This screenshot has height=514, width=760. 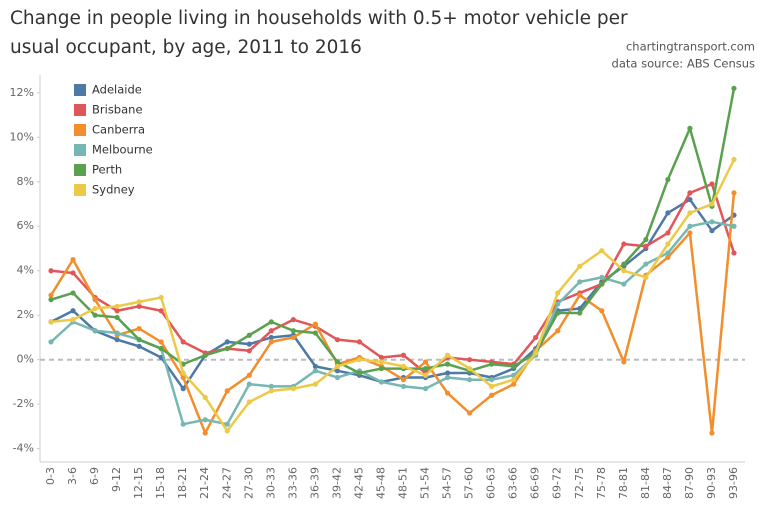 What do you see at coordinates (667, 483) in the screenshot?
I see `x-tick-label: 84-87` at bounding box center [667, 483].